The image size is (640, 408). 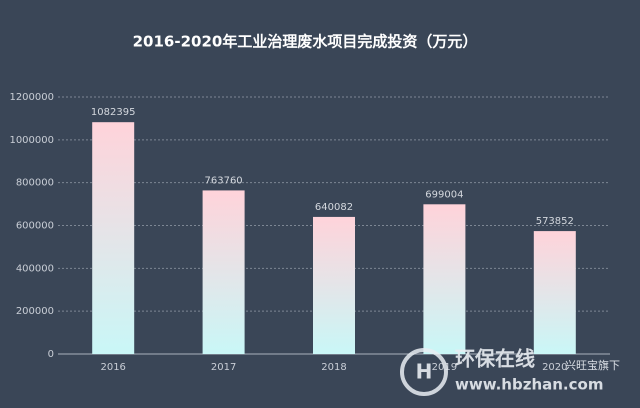 I want to click on x-tick-label: 2020, so click(x=554, y=367).